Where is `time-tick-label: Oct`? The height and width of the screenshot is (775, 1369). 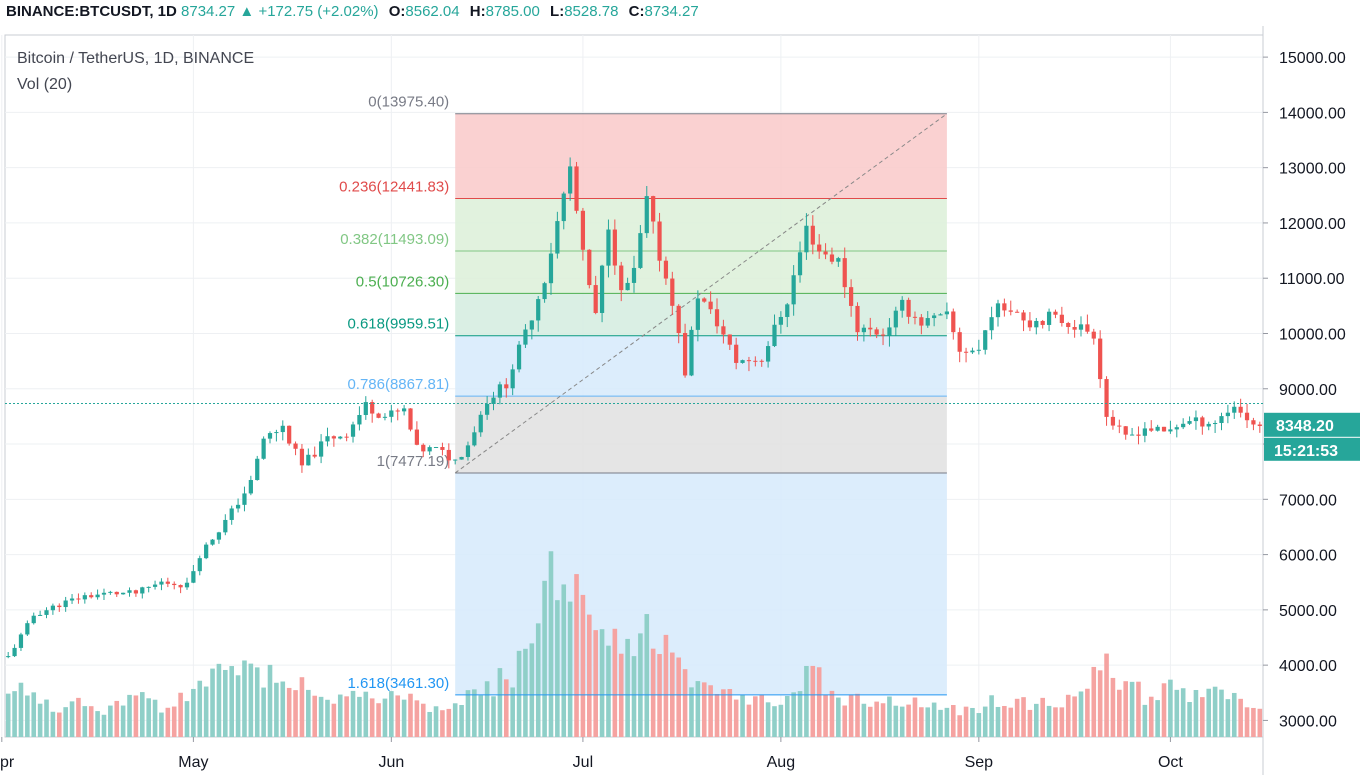
time-tick-label: Oct is located at coordinates (1170, 762).